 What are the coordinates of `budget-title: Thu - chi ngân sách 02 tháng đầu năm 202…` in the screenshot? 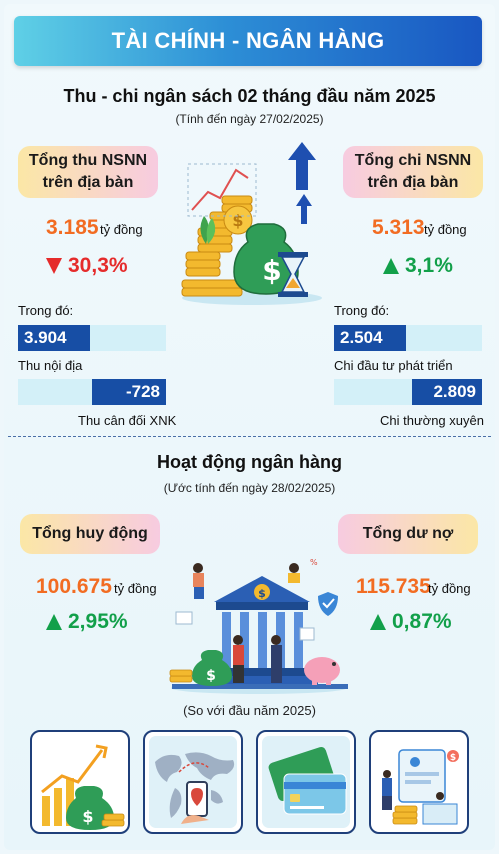 It's located at (249, 96).